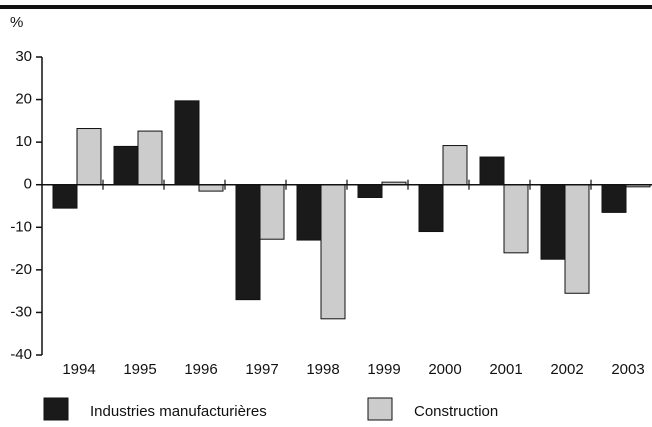 The height and width of the screenshot is (427, 652). Describe the element at coordinates (200, 369) in the screenshot. I see `x-tick-label: 1996` at that location.